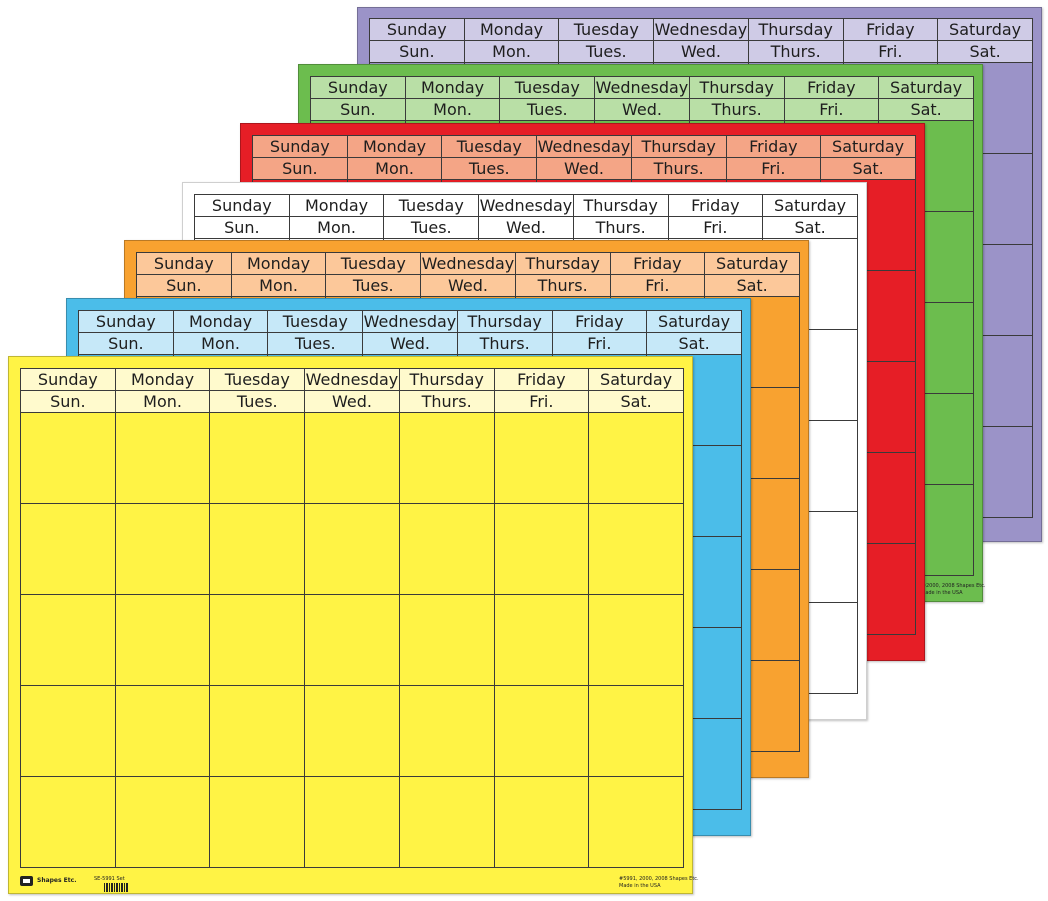 The height and width of the screenshot is (901, 1048). Describe the element at coordinates (109, 879) in the screenshot. I see `item-number: SE-5991 Set` at that location.